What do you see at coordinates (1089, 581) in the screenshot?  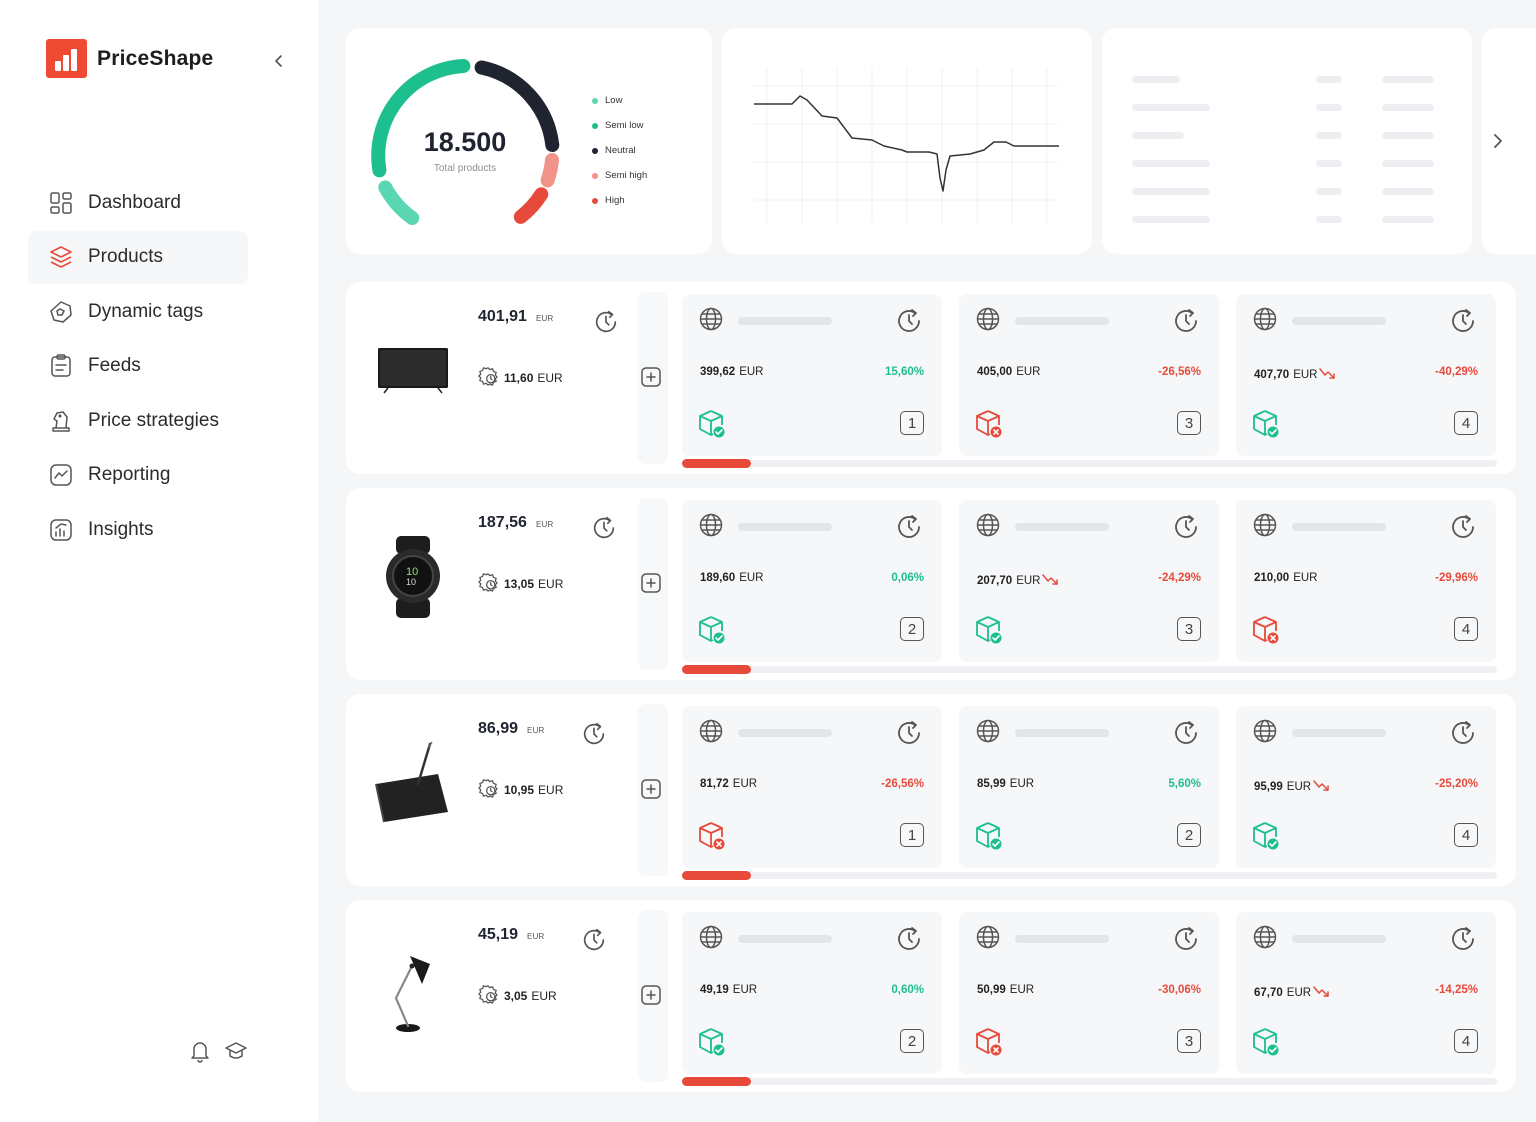 I see `competitor-card: 207,70 EUR -24,29% 3` at bounding box center [1089, 581].